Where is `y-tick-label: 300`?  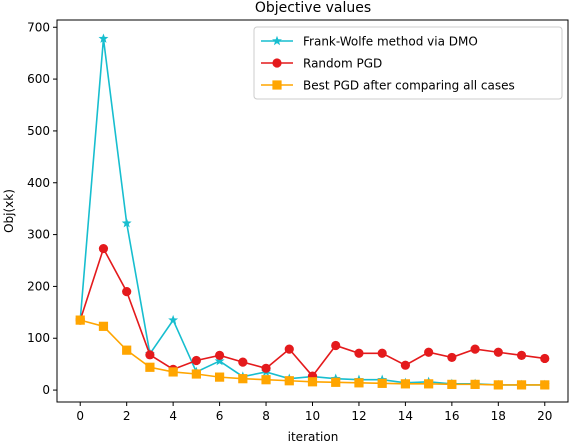 y-tick-label: 300 is located at coordinates (38, 235).